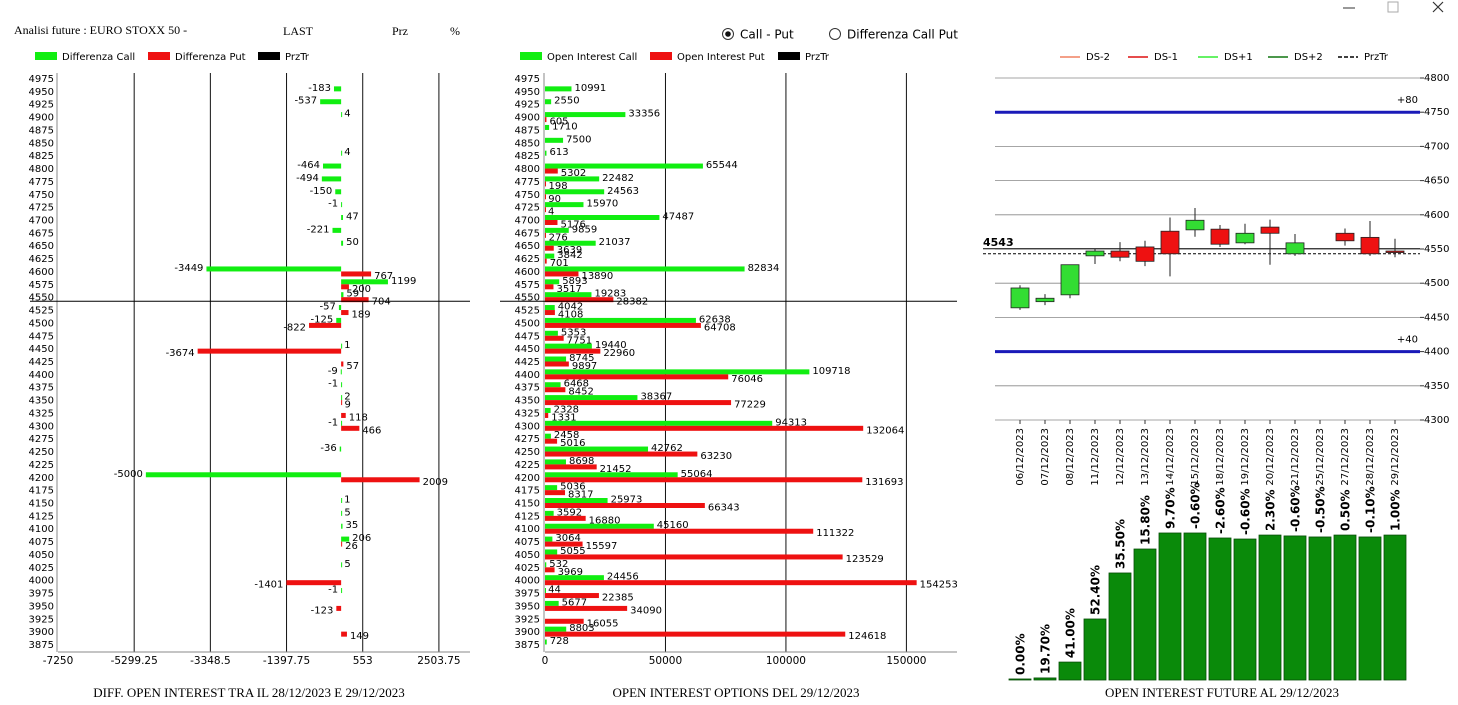 The height and width of the screenshot is (705, 1458). I want to click on bar-value-label: 64708, so click(720, 327).